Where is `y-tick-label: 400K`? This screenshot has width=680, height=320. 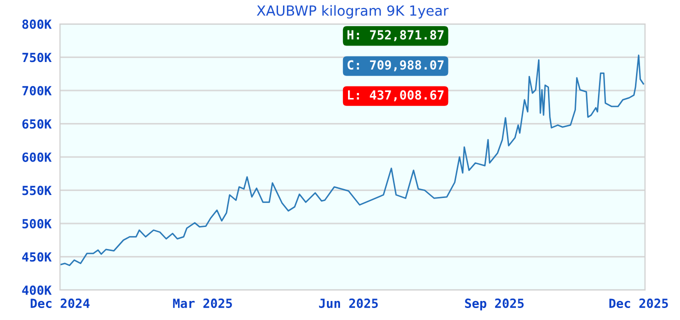
y-tick-label: 400K is located at coordinates (37, 290).